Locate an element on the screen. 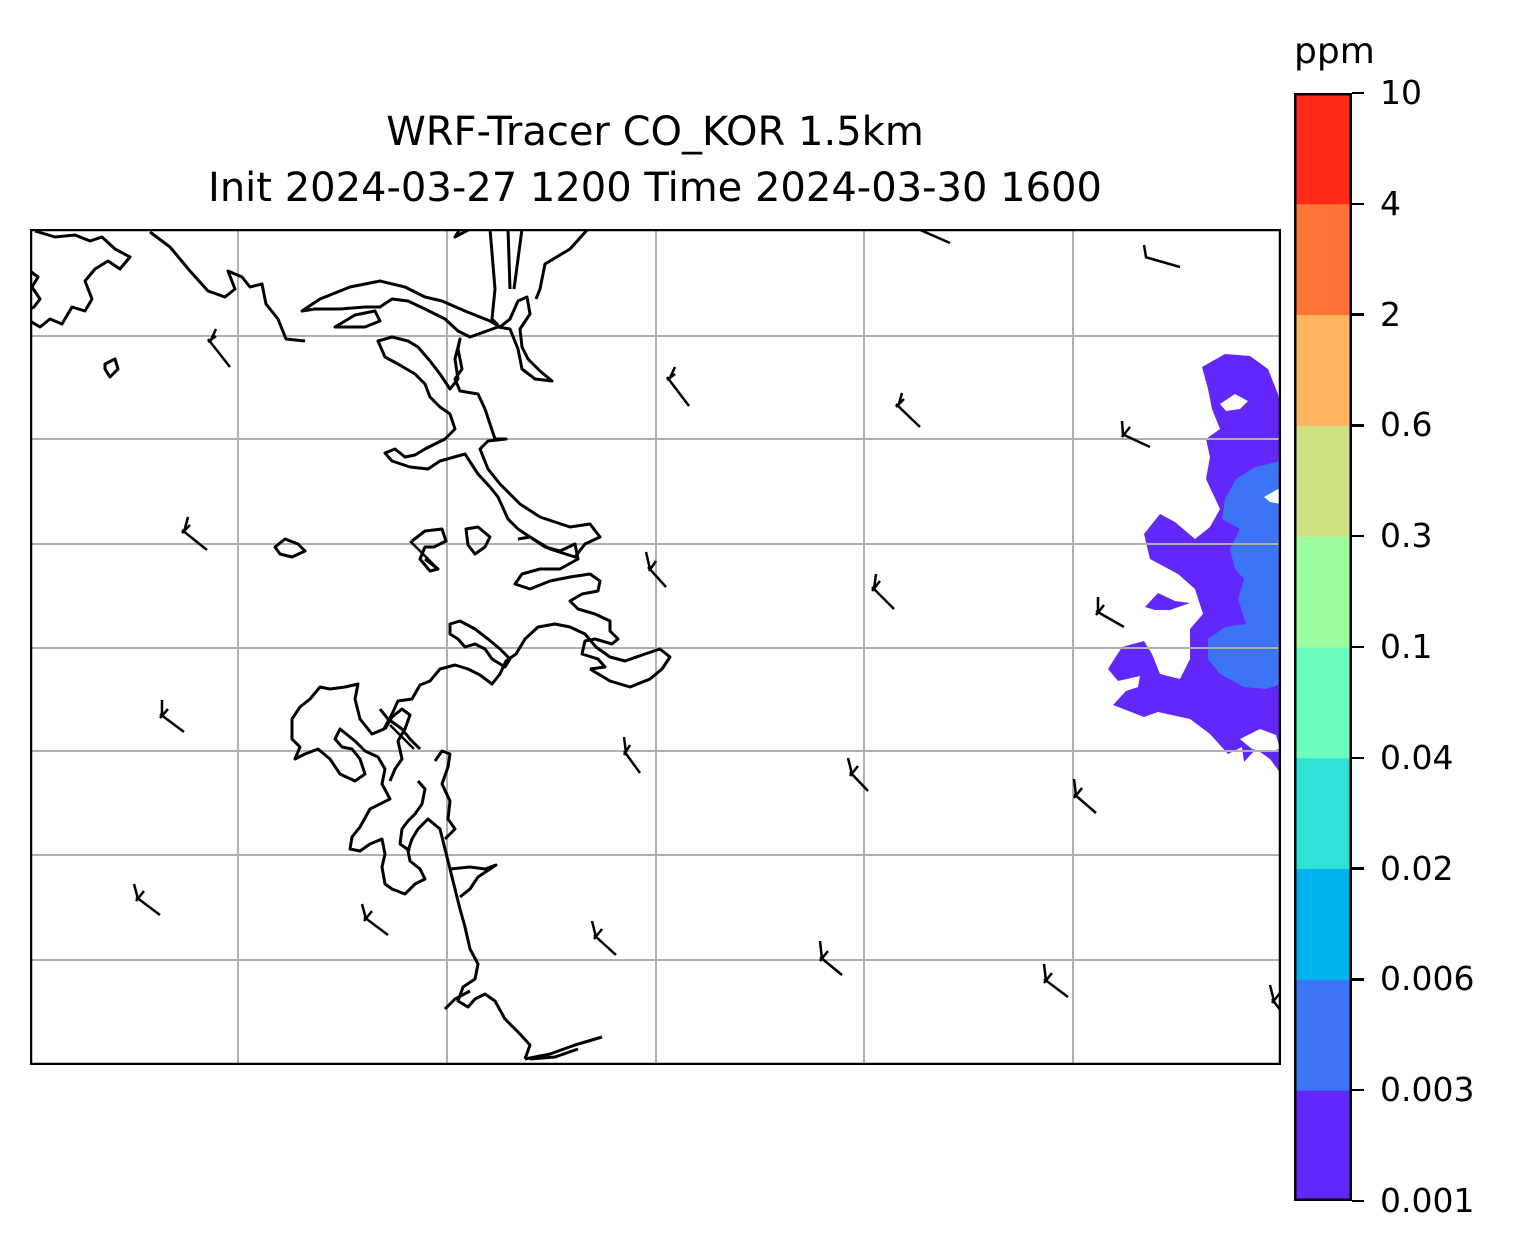 Image resolution: width=1528 pixels, height=1256 pixels. colorbar-swatch-0.3 is located at coordinates (1323, 481).